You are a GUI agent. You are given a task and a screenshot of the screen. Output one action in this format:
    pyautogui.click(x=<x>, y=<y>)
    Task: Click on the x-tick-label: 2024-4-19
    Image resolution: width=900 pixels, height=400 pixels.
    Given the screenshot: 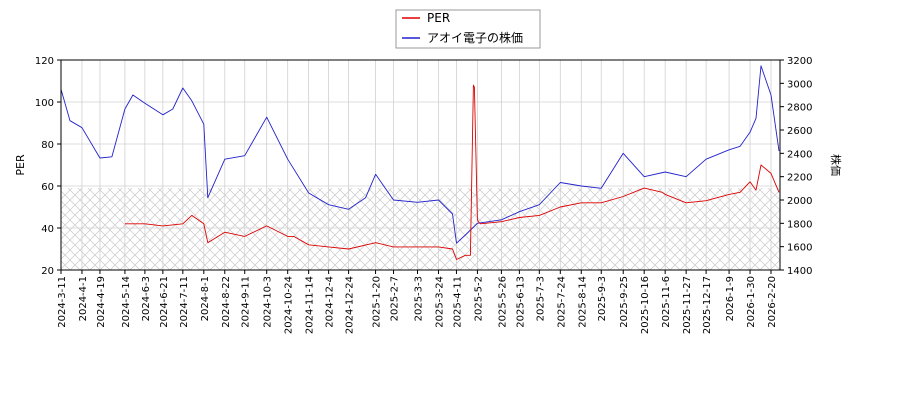 What is the action you would take?
    pyautogui.click(x=101, y=302)
    